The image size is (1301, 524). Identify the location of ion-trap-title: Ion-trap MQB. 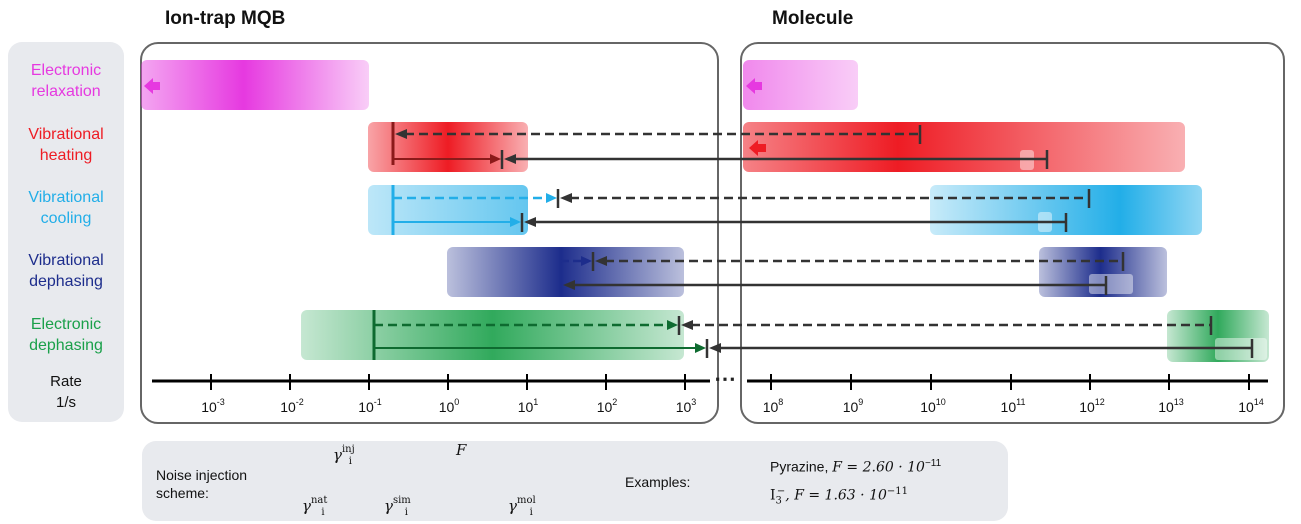
(225, 18).